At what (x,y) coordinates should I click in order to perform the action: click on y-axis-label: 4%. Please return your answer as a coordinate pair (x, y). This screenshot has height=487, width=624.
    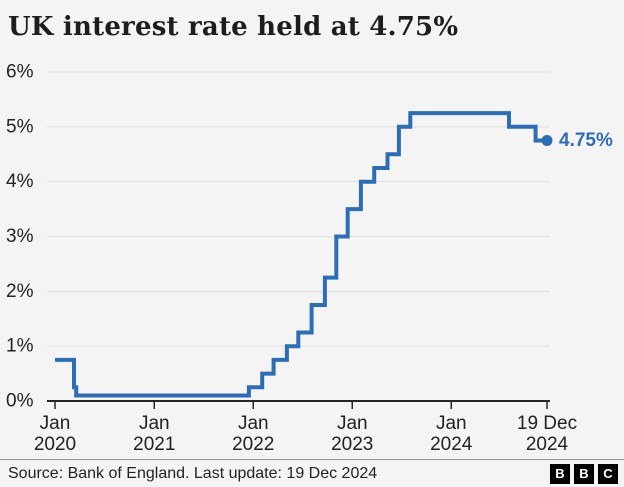
    Looking at the image, I should click on (20, 181).